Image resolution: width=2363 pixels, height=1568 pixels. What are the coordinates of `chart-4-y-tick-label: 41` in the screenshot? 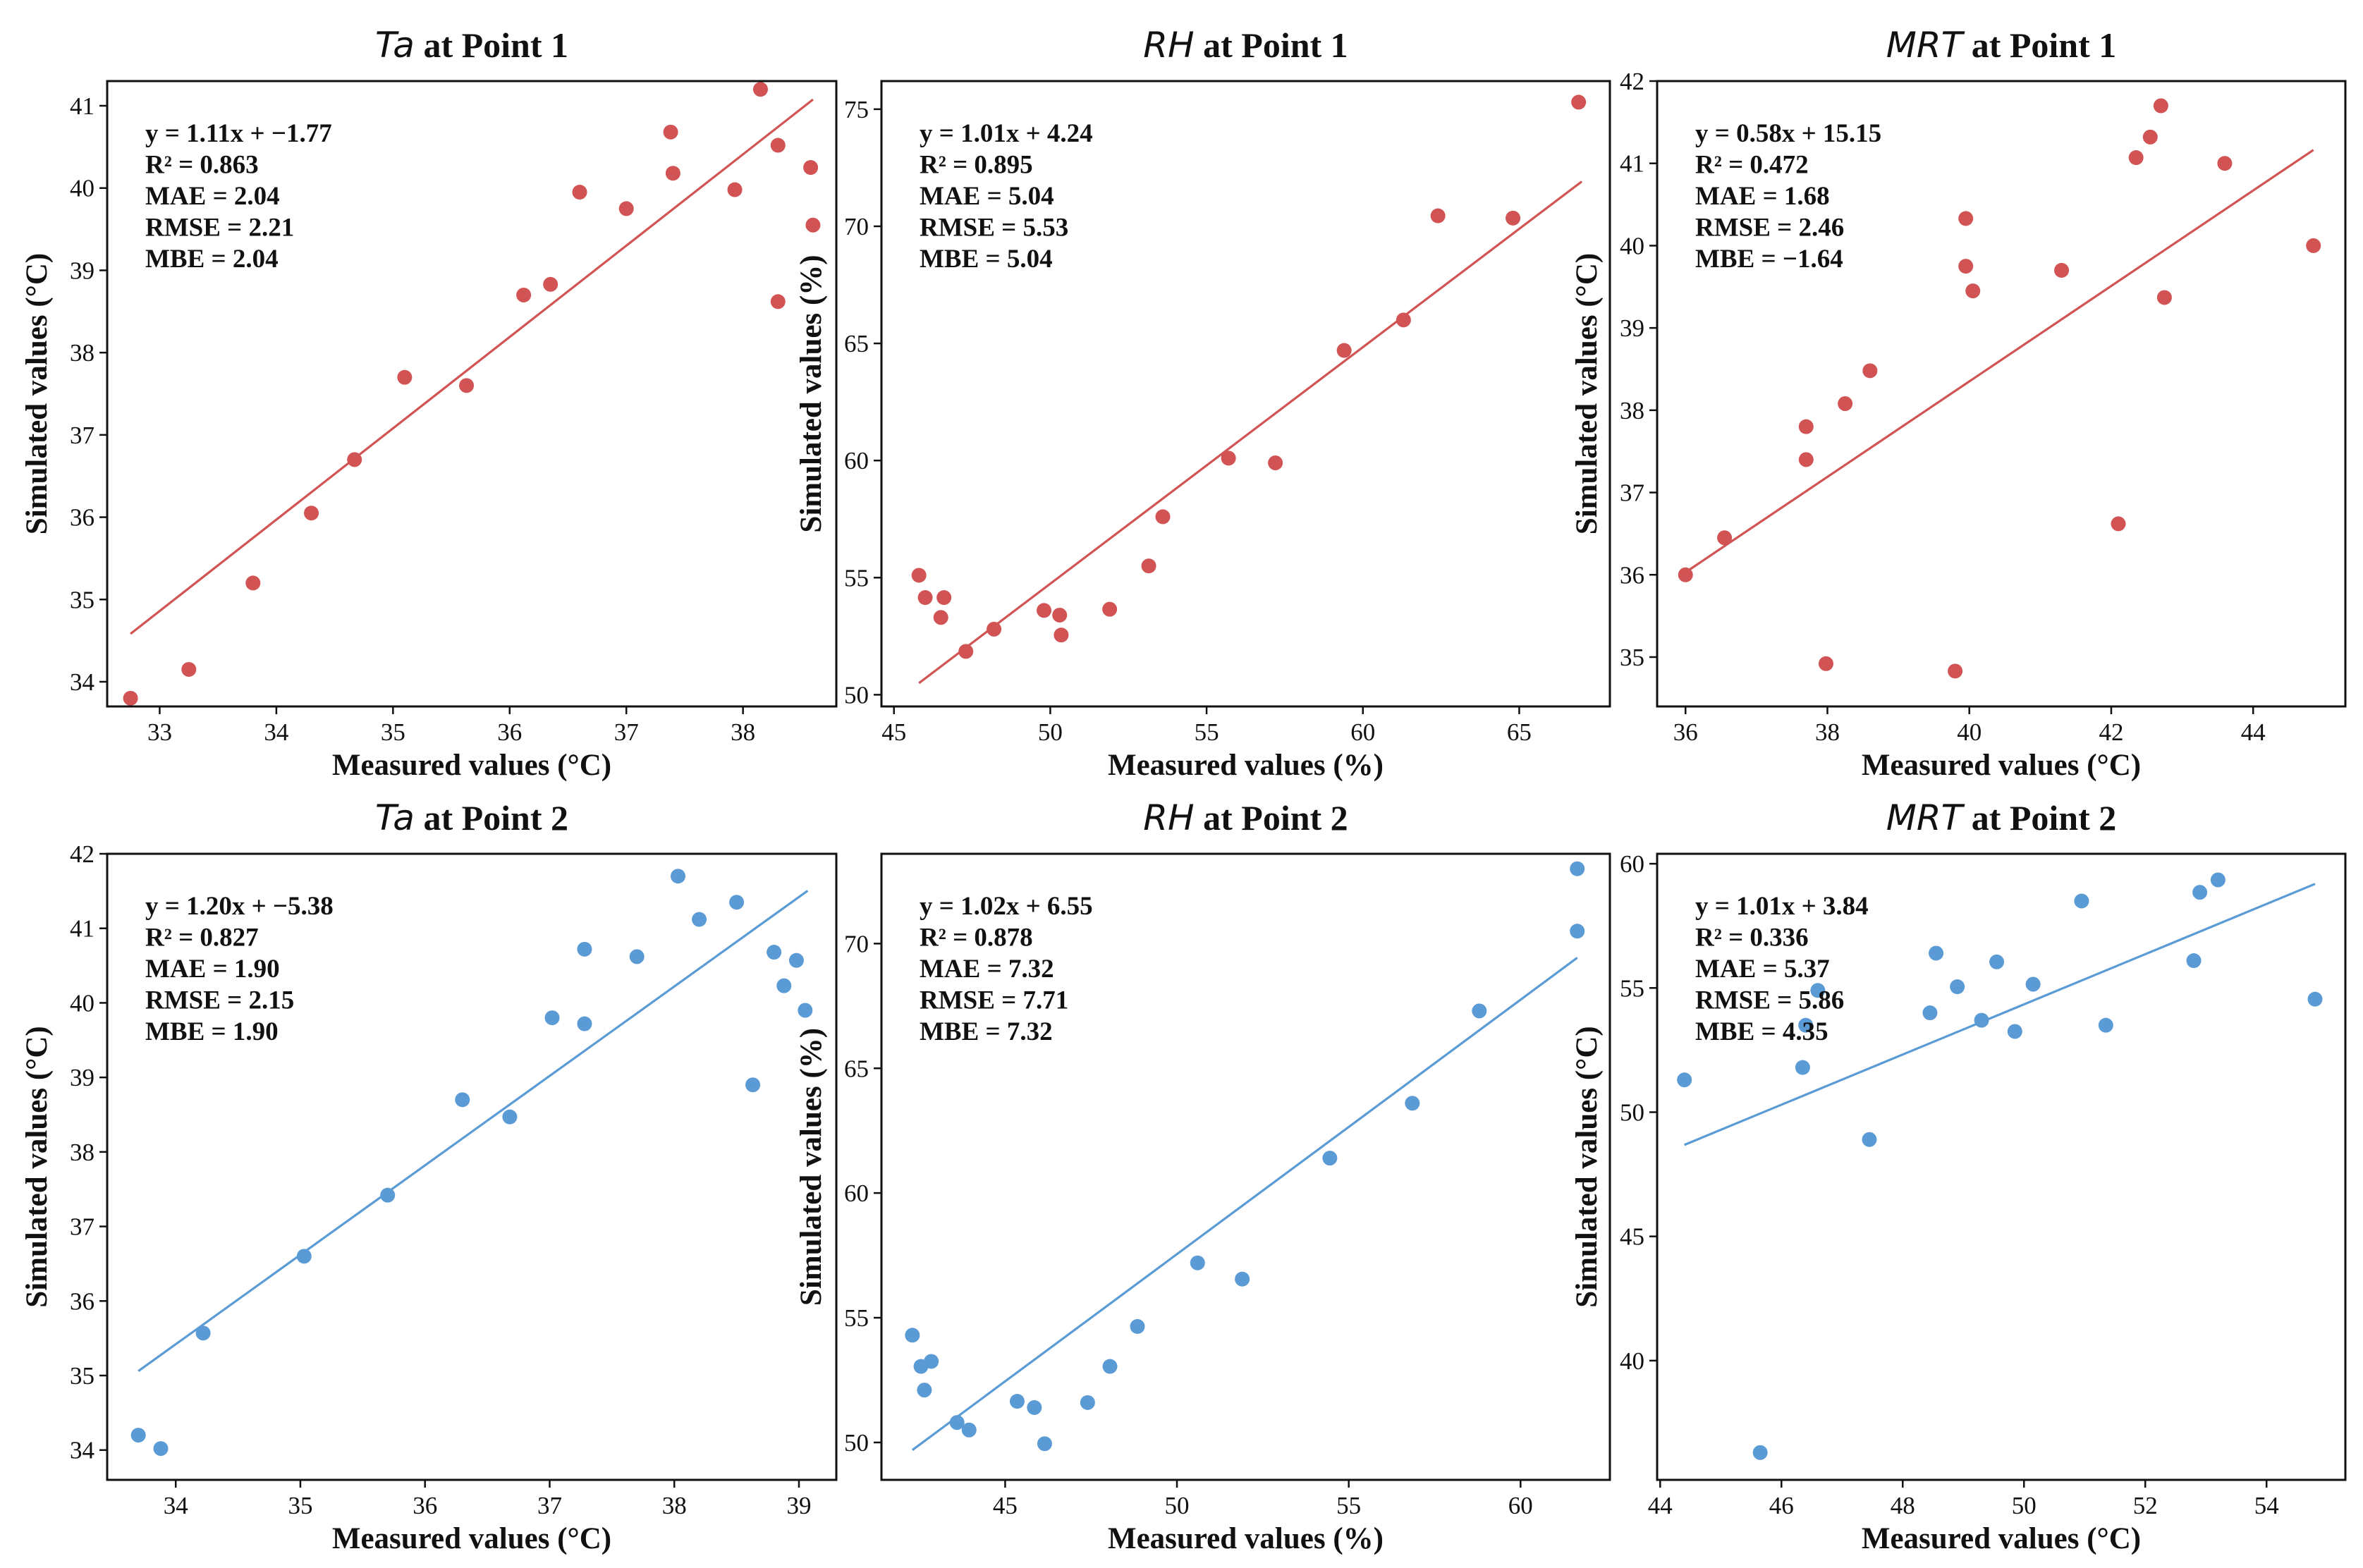 It's located at (82, 929).